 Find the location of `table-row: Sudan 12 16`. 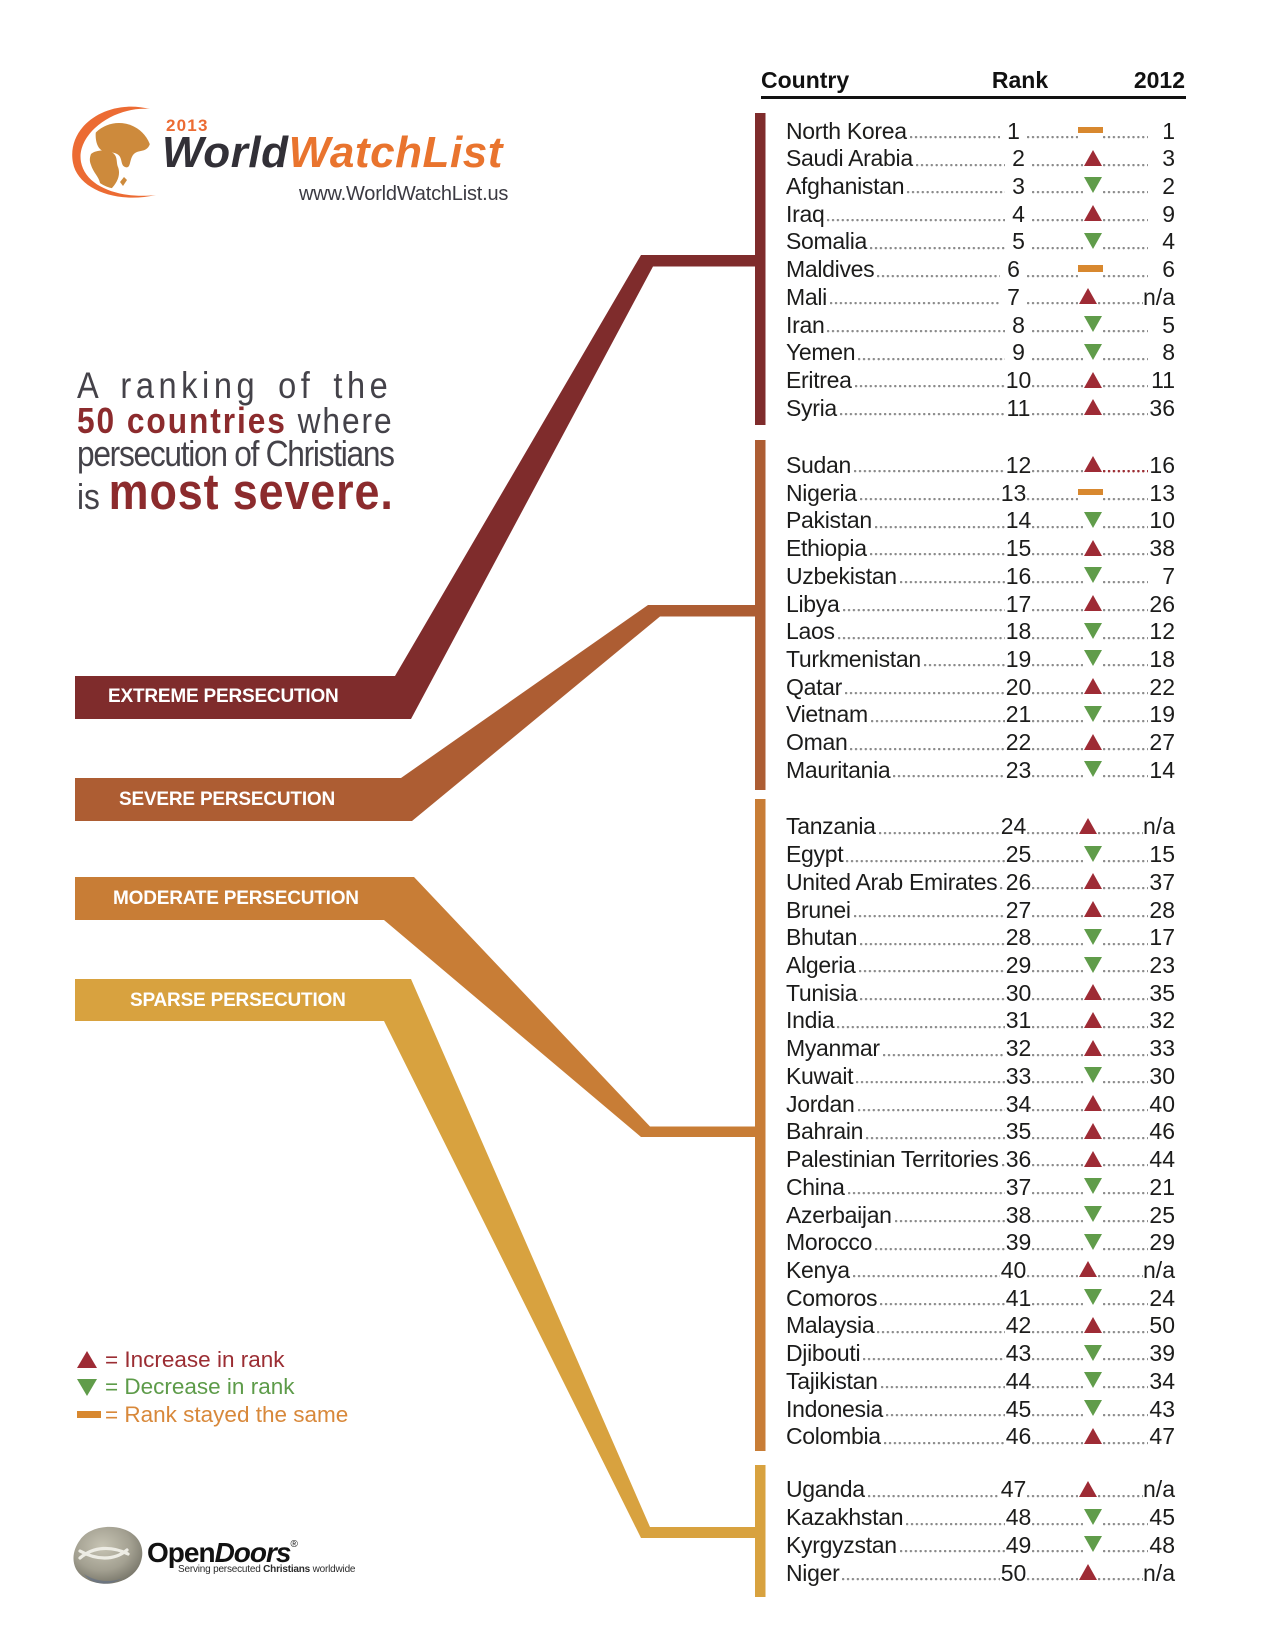

table-row: Sudan 12 16 is located at coordinates (981, 465).